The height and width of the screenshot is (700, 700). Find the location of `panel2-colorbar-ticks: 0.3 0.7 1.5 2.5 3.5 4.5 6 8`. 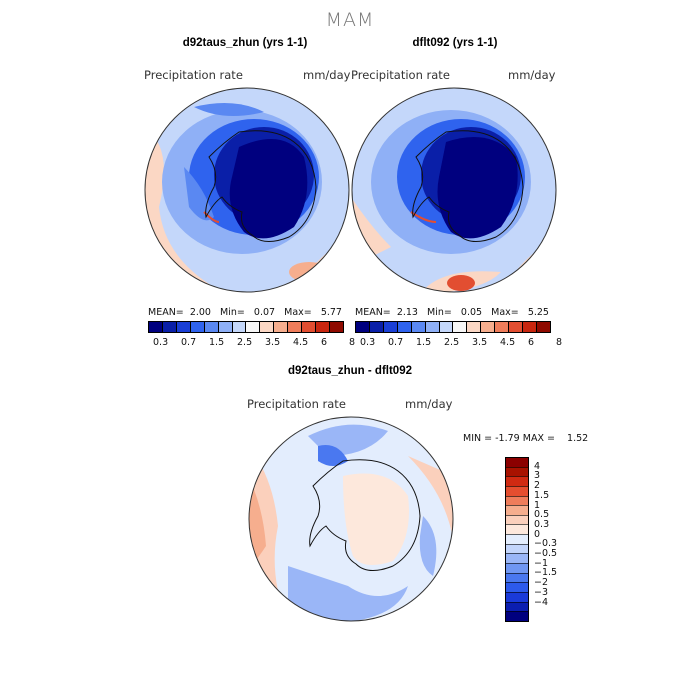

panel2-colorbar-ticks: 0.3 0.7 1.5 2.5 3.5 4.5 6 8 is located at coordinates (458, 343).